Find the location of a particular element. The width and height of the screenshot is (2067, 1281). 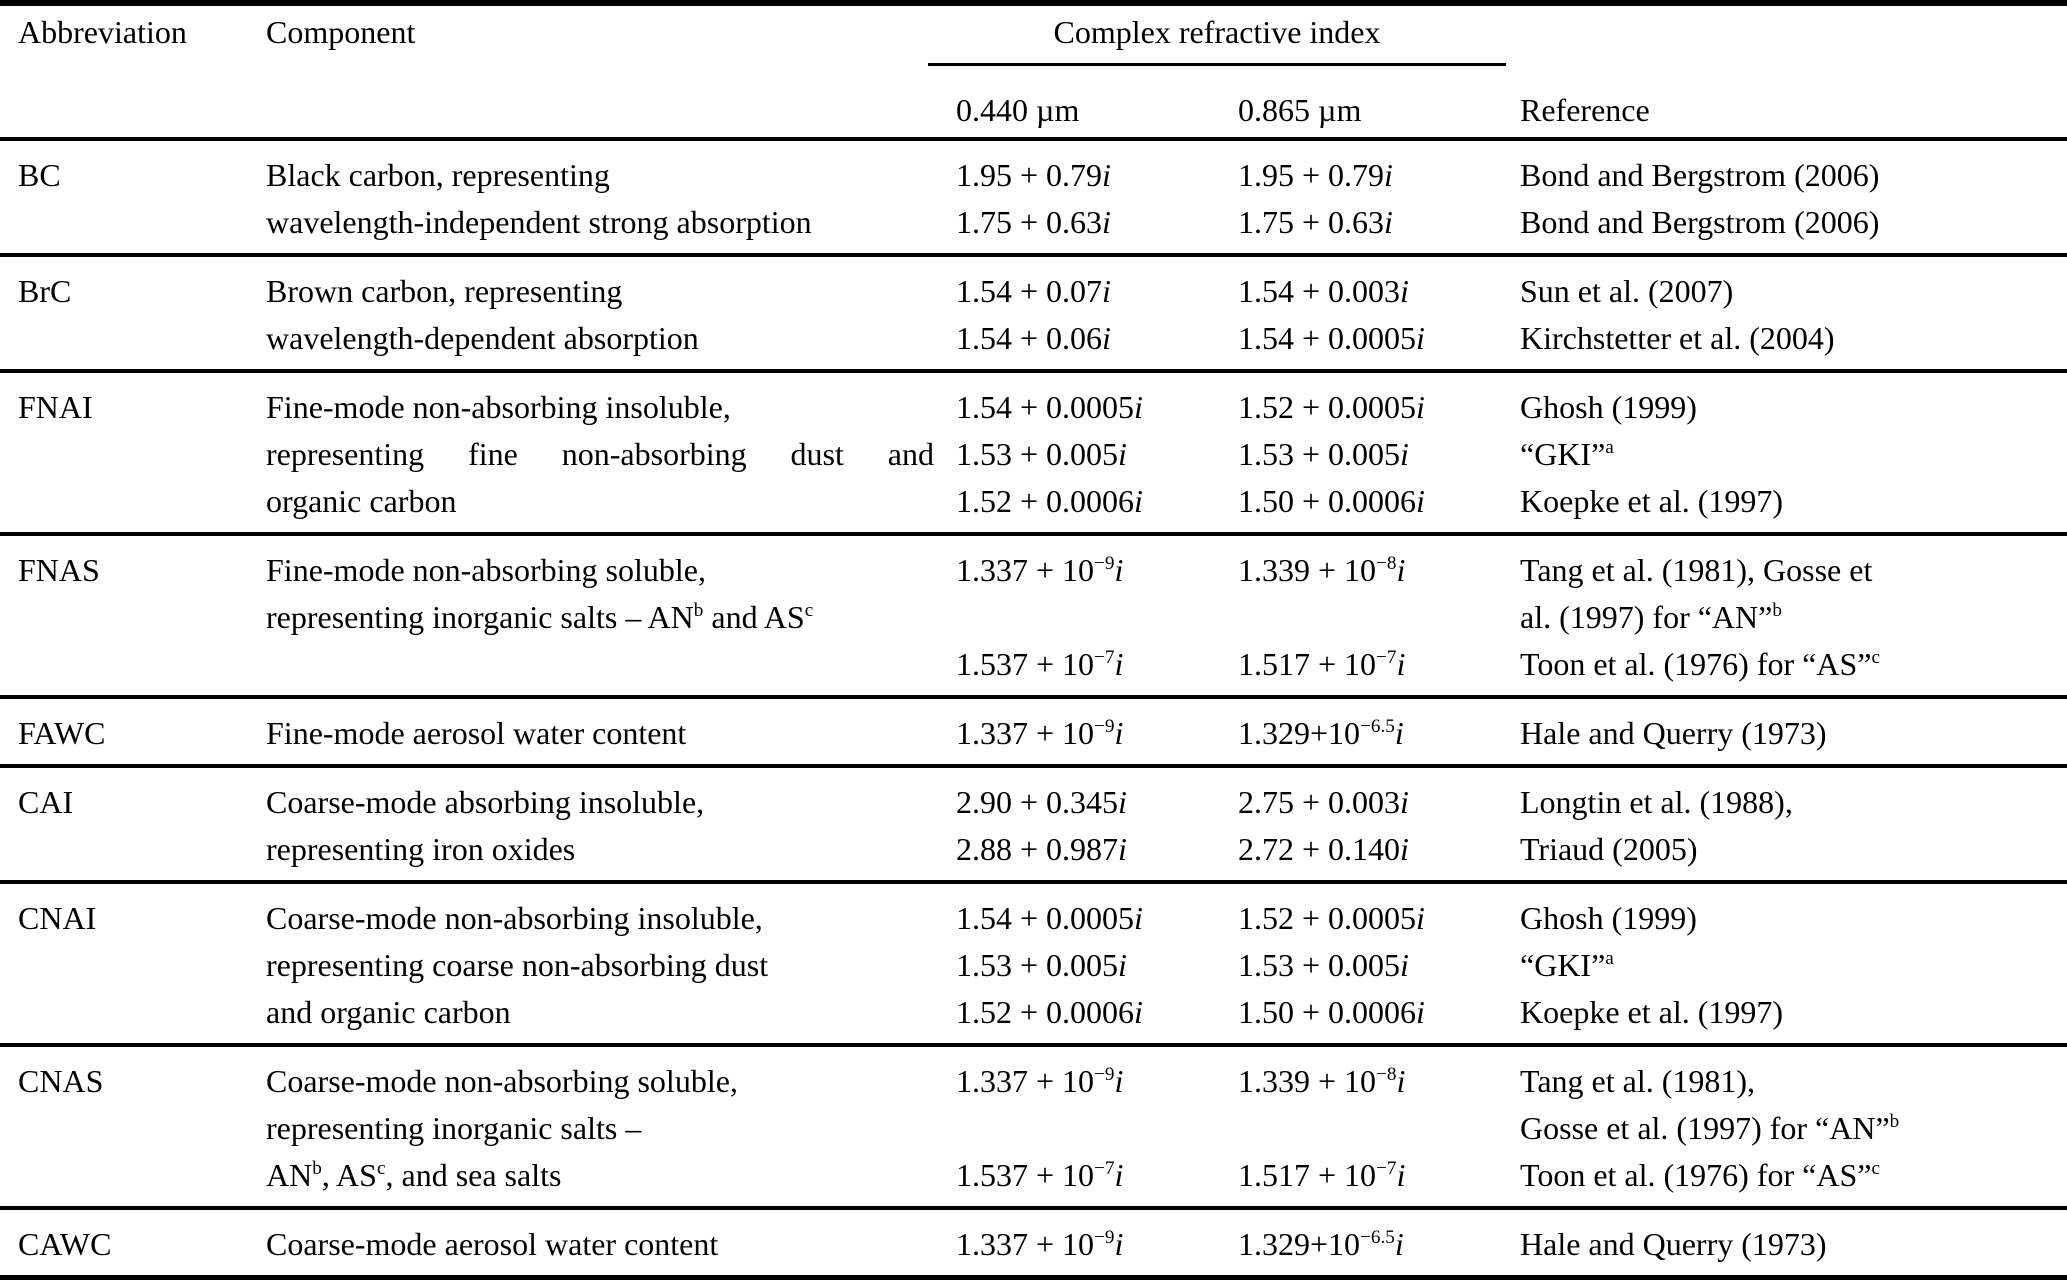

component-text: Black carbon, representing is located at coordinates (438, 175).